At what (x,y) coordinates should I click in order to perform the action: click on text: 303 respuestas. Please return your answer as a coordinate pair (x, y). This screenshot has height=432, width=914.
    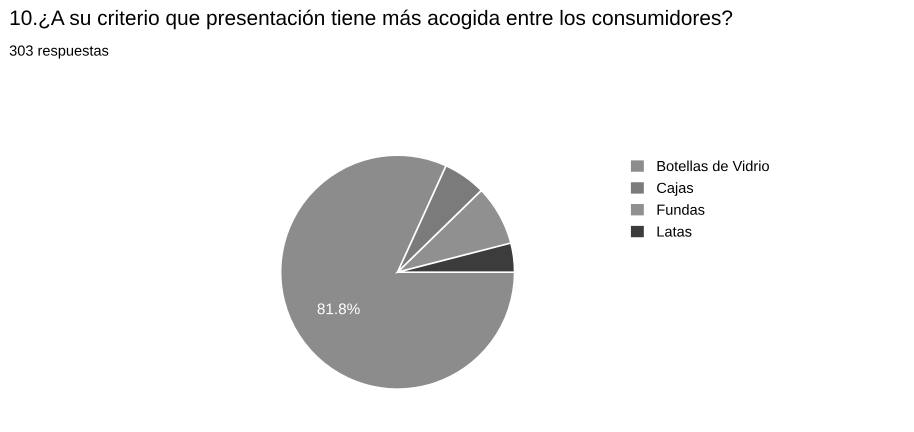
    Looking at the image, I should click on (59, 52).